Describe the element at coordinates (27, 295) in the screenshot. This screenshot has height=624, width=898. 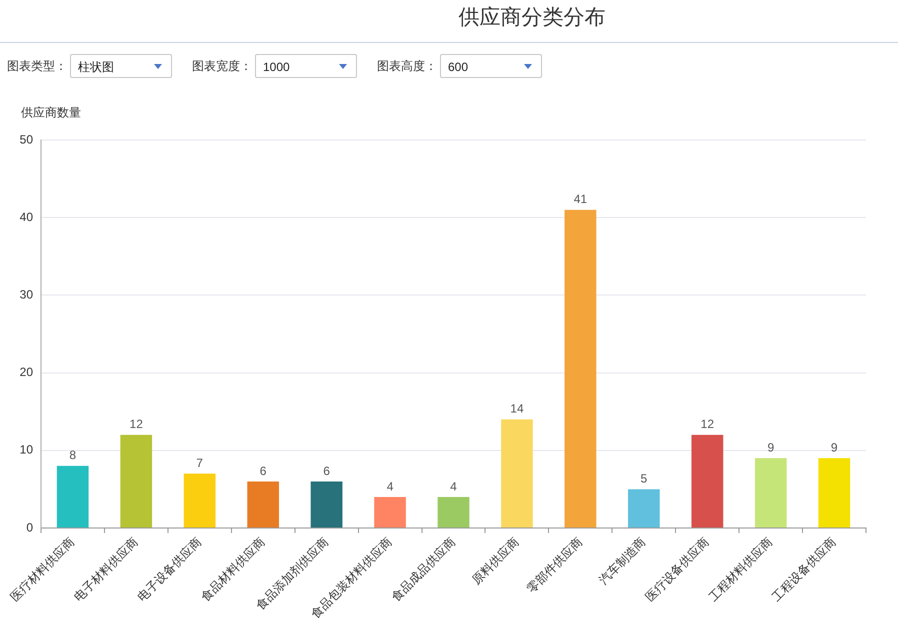
I see `y-tick-label: 30` at that location.